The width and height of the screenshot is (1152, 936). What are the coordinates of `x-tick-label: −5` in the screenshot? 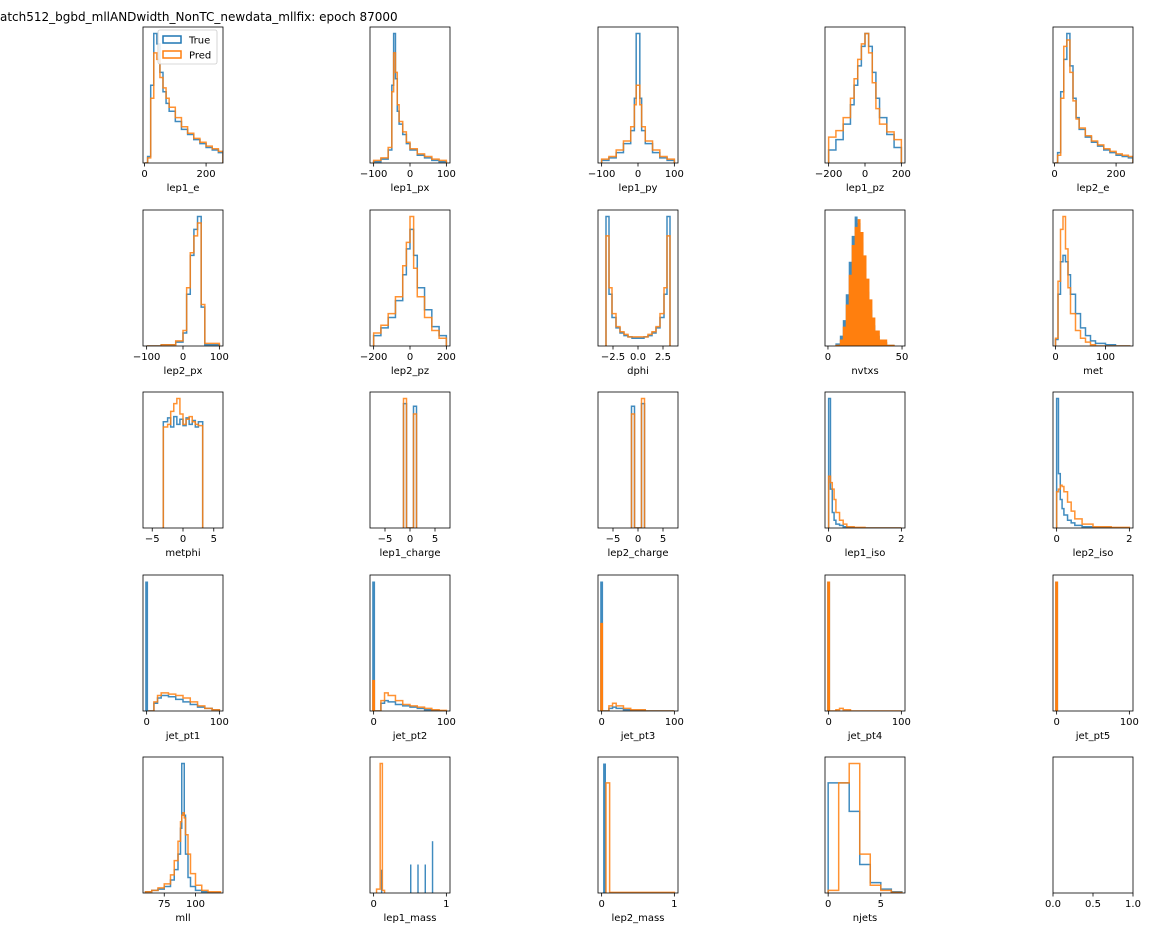 It's located at (385, 539).